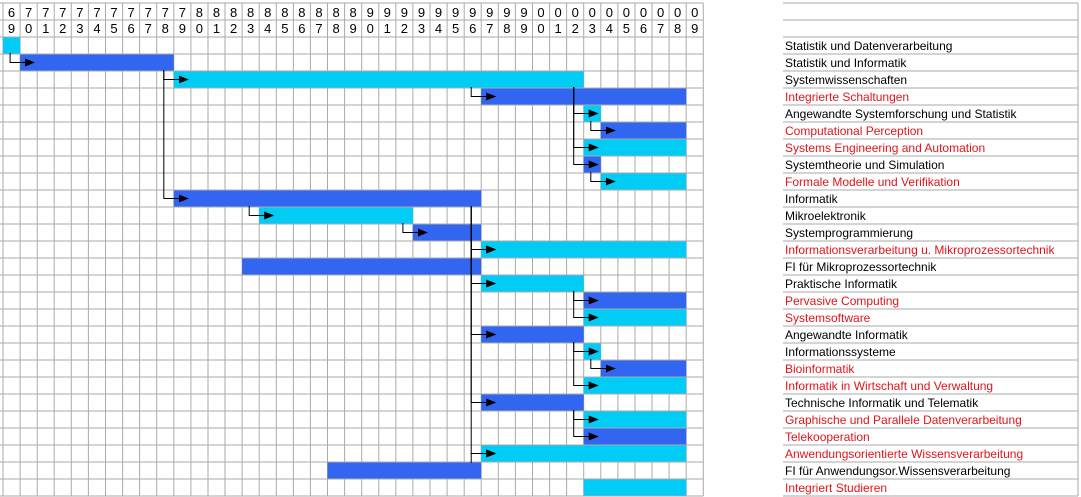  Describe the element at coordinates (62, 28) in the screenshot. I see `year-ones-digit: 2` at that location.